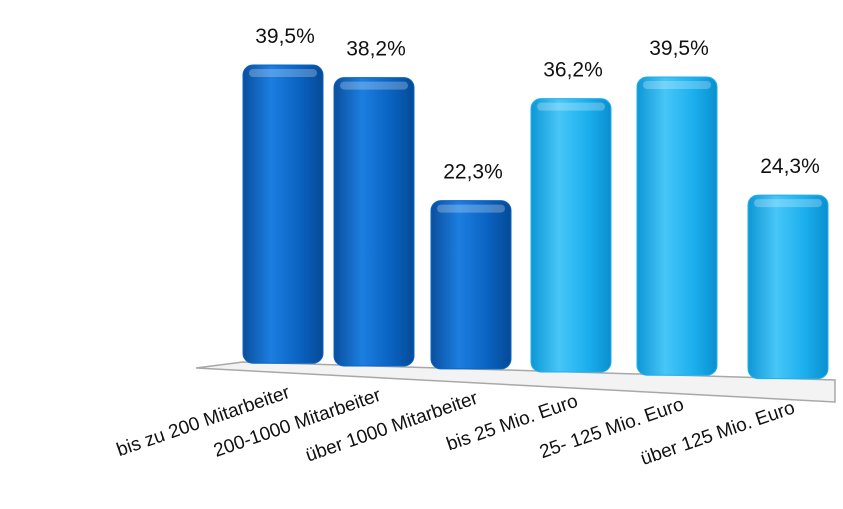  Describe the element at coordinates (376, 49) in the screenshot. I see `data-label-1: 38,2%` at that location.